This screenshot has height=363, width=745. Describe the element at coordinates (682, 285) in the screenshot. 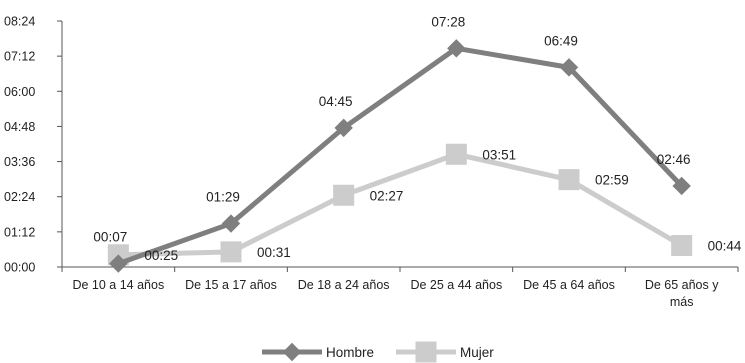

I see `x-tick-label: De 65 años y` at that location.